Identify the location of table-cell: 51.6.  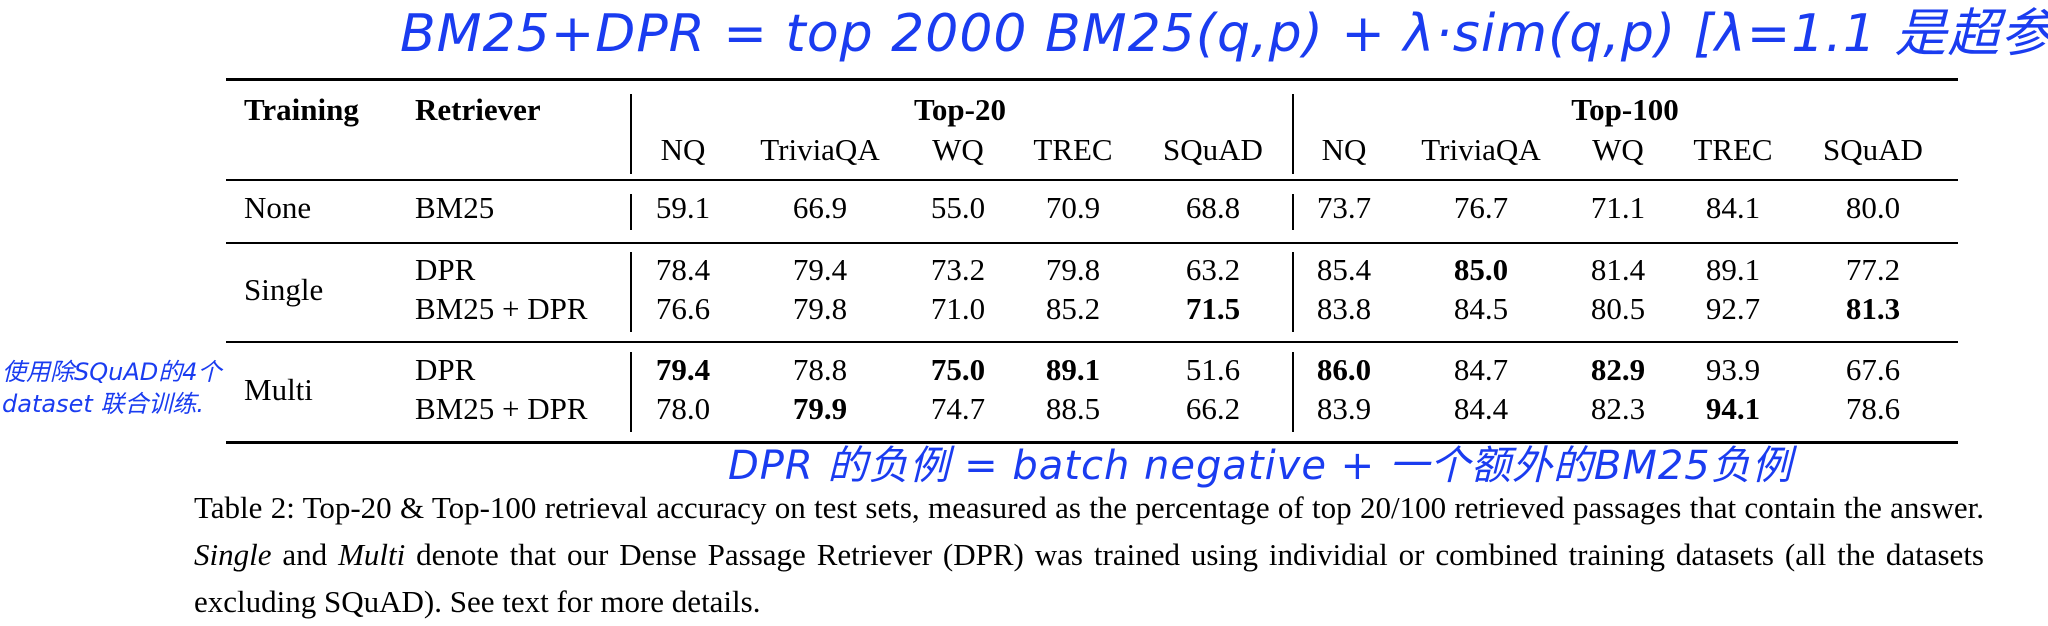
(1213, 369).